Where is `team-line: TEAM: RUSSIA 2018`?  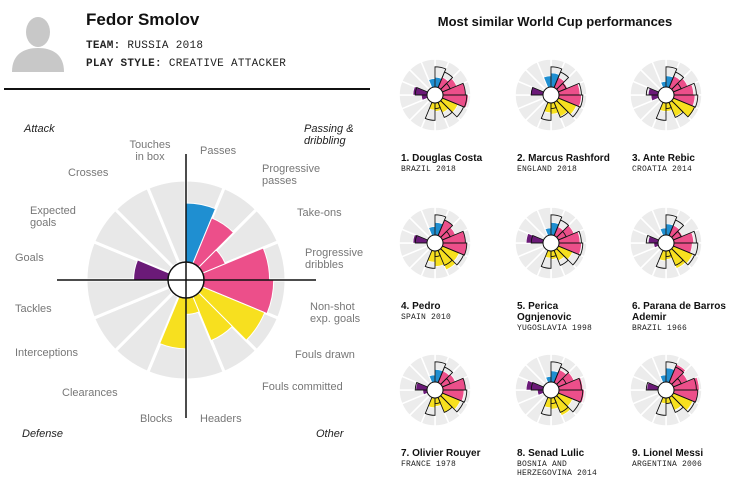
team-line: TEAM: RUSSIA 2018 is located at coordinates (144, 46).